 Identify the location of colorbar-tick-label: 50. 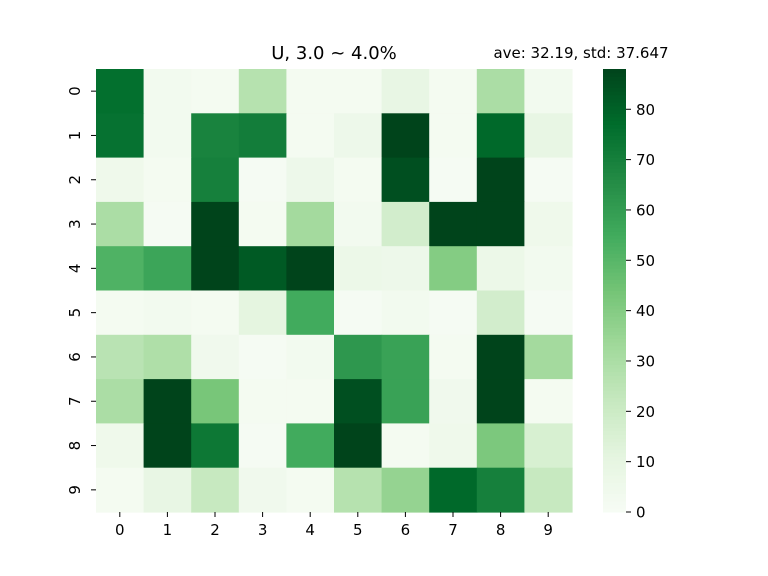
(645, 261).